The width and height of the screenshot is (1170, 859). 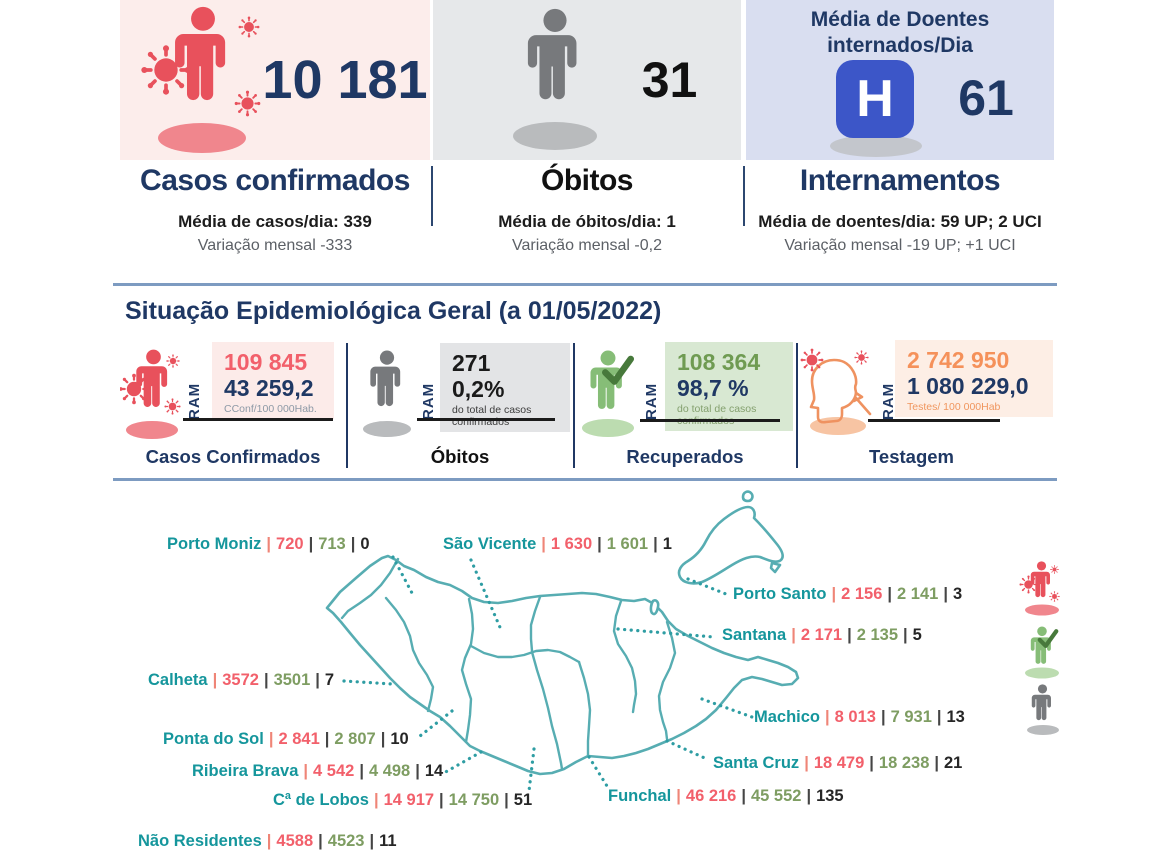 I want to click on hospital-icon: H, so click(x=876, y=108).